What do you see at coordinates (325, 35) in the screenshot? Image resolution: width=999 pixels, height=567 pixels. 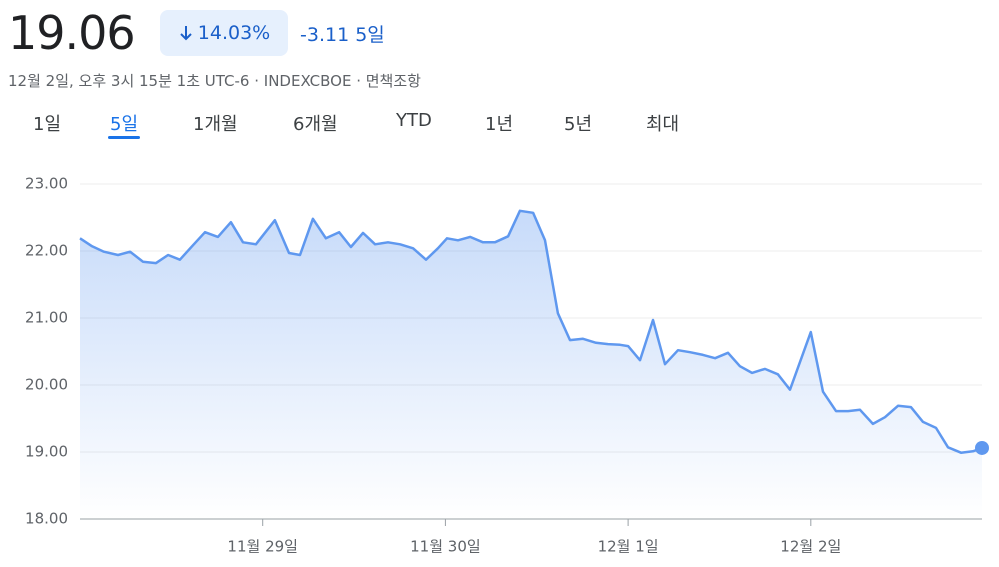 I see `change-value: -3.11` at bounding box center [325, 35].